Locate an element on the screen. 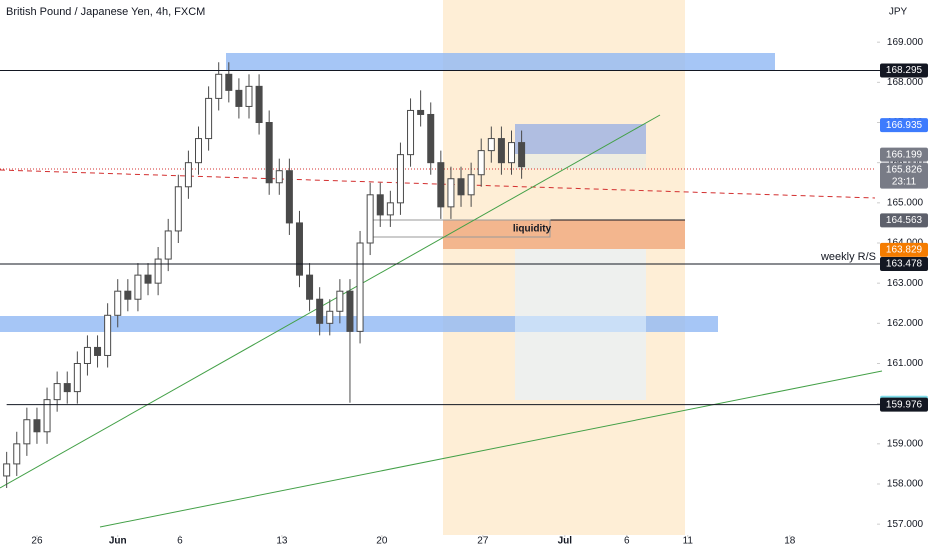 The image size is (932, 550). y-tick-label: 168.000 is located at coordinates (905, 82).